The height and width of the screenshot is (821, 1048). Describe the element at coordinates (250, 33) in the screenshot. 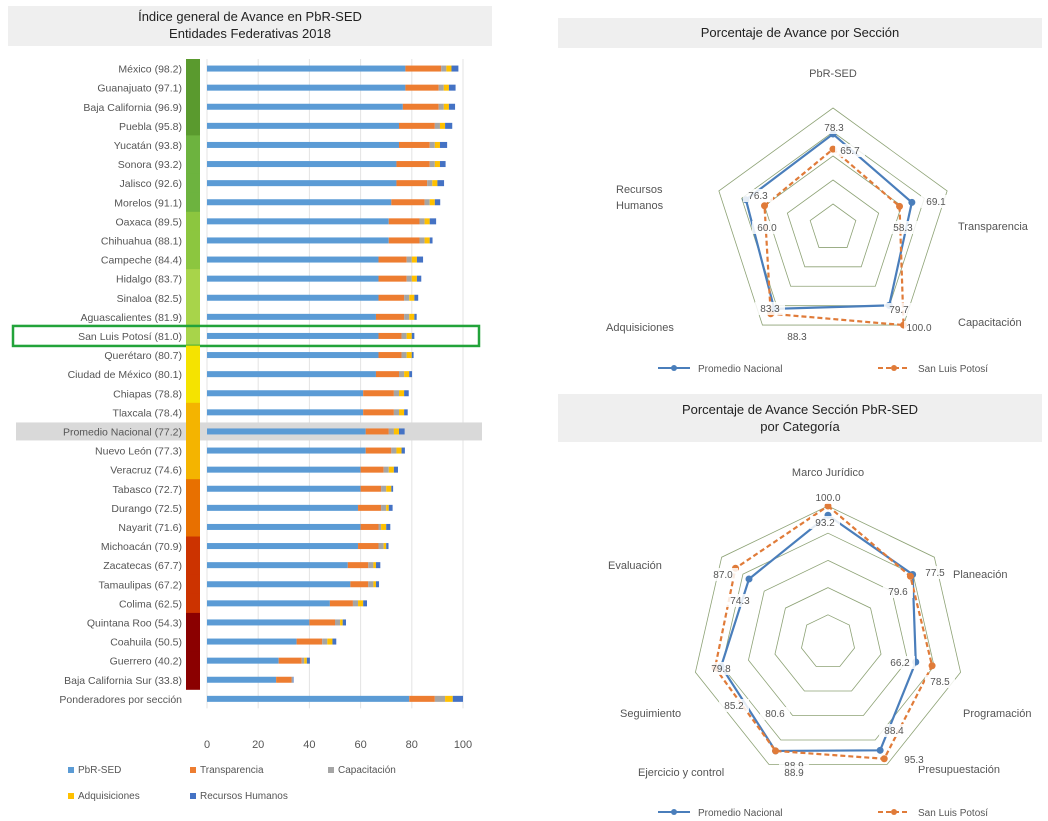

I see `bar-chart-title-line2: Entidades Federativas 2018` at that location.